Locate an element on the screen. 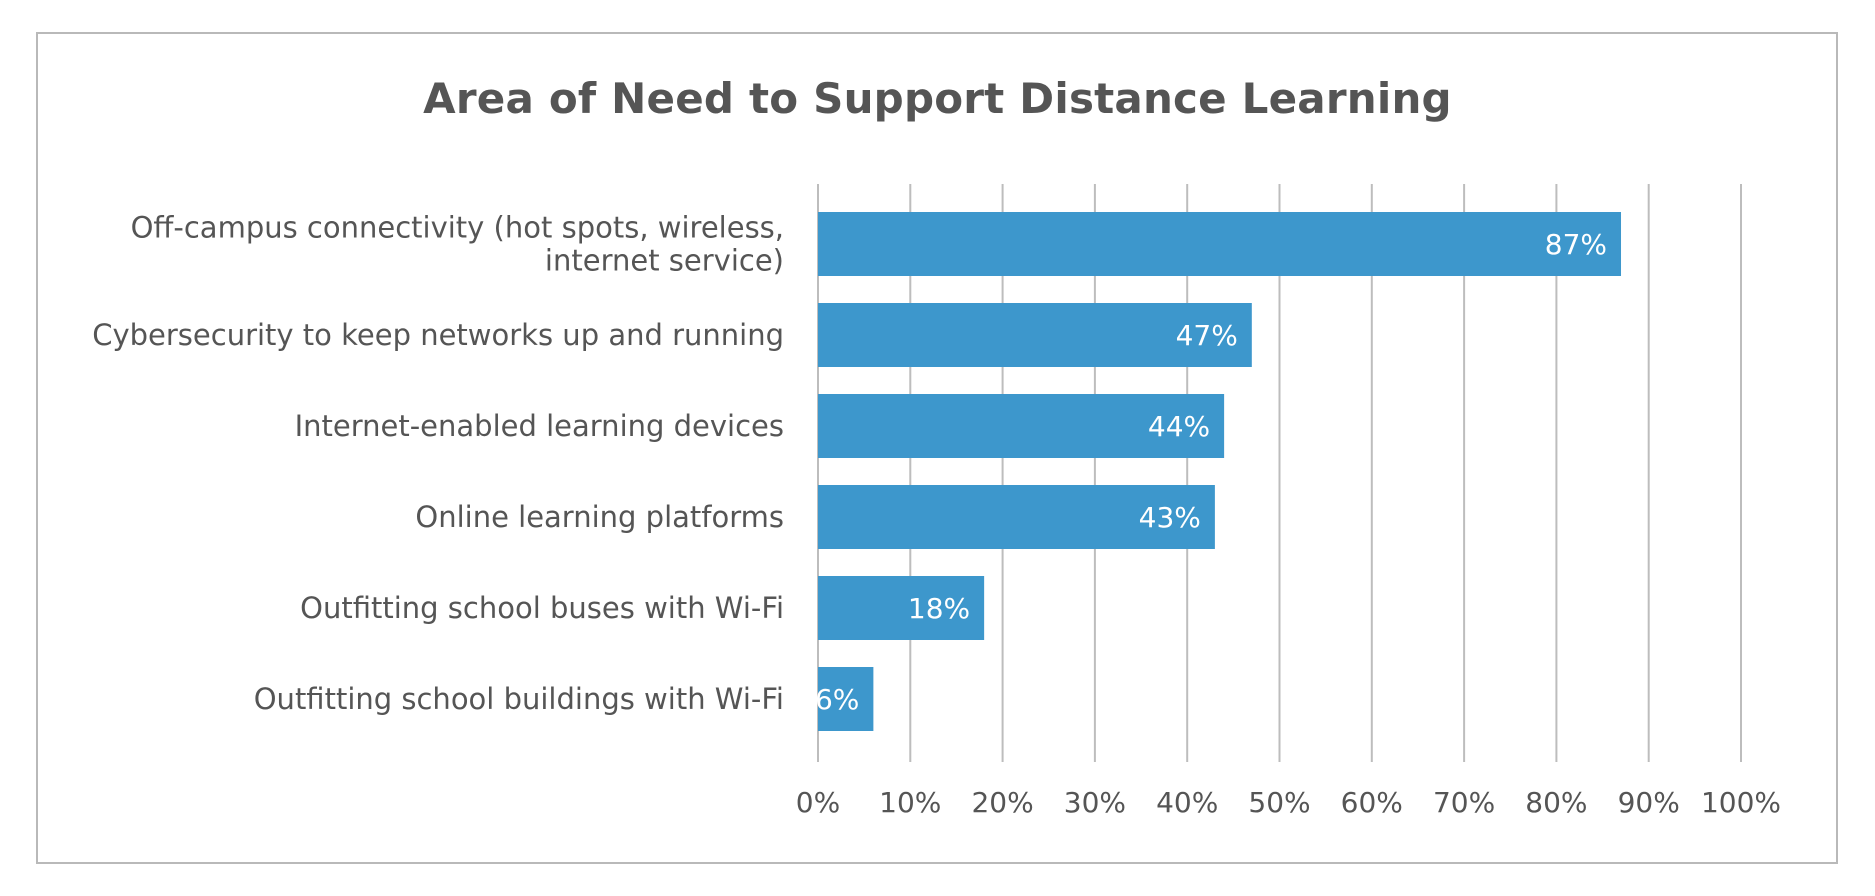 The image size is (1875, 896). x-tick-label: 30% is located at coordinates (1095, 802).